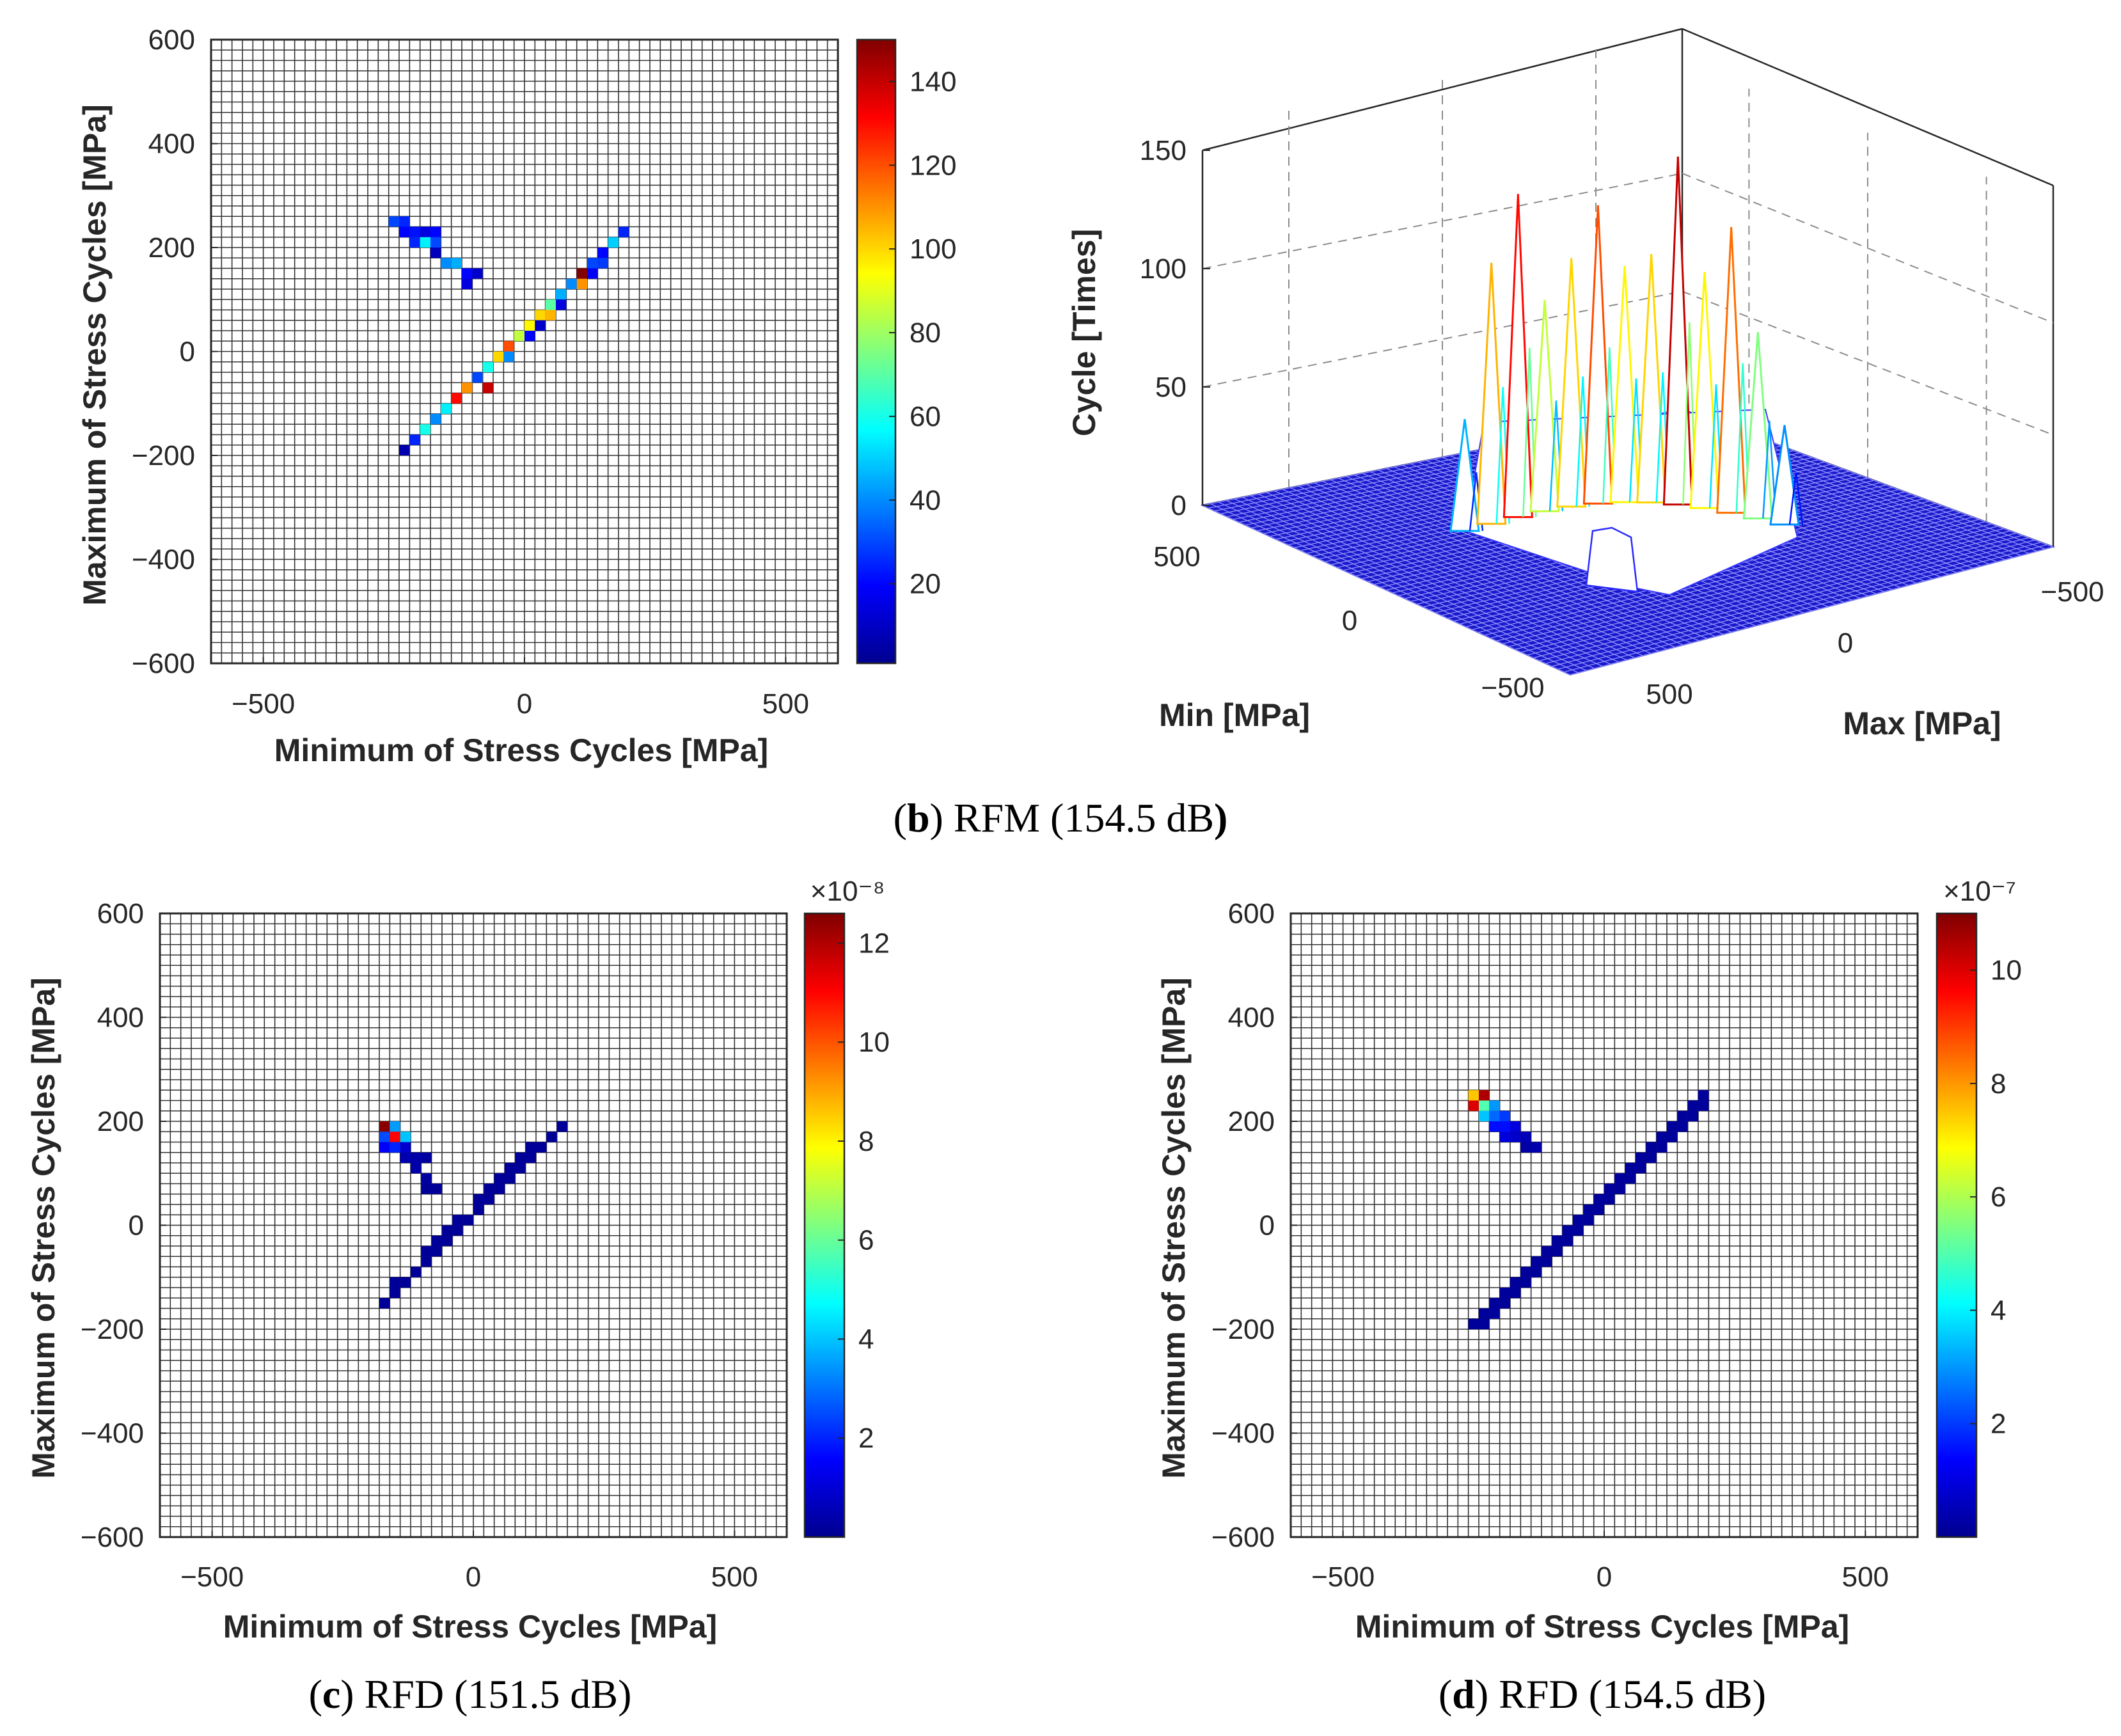  What do you see at coordinates (1442, 90) in the screenshot?
I see `top-left-edge` at bounding box center [1442, 90].